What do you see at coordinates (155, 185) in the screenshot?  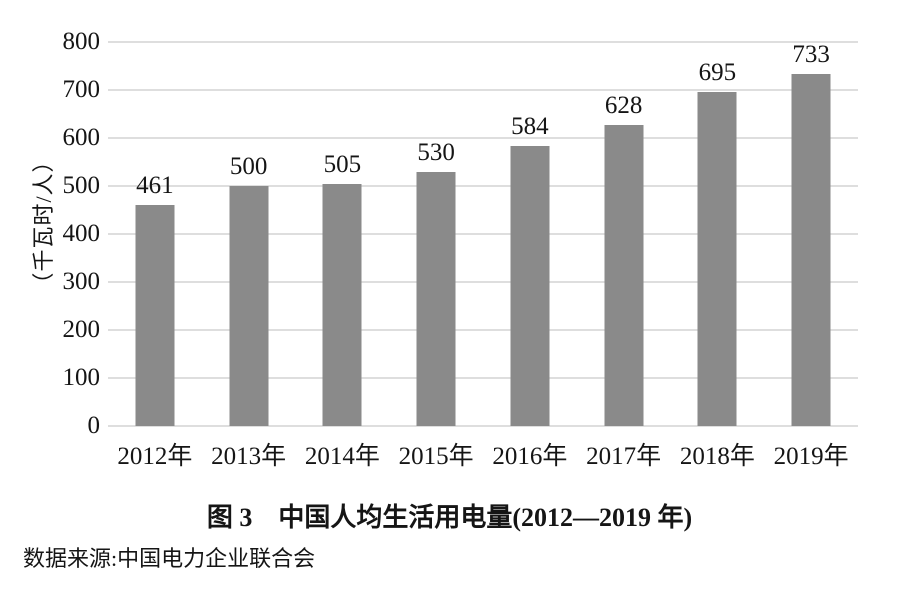 I see `value-label-2012年: 461` at bounding box center [155, 185].